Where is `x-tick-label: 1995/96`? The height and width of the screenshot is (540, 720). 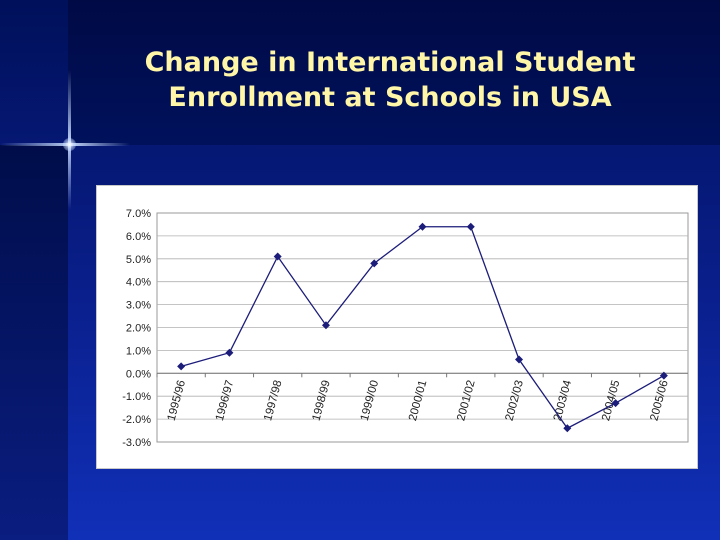 x-tick-label: 1995/96 is located at coordinates (177, 400).